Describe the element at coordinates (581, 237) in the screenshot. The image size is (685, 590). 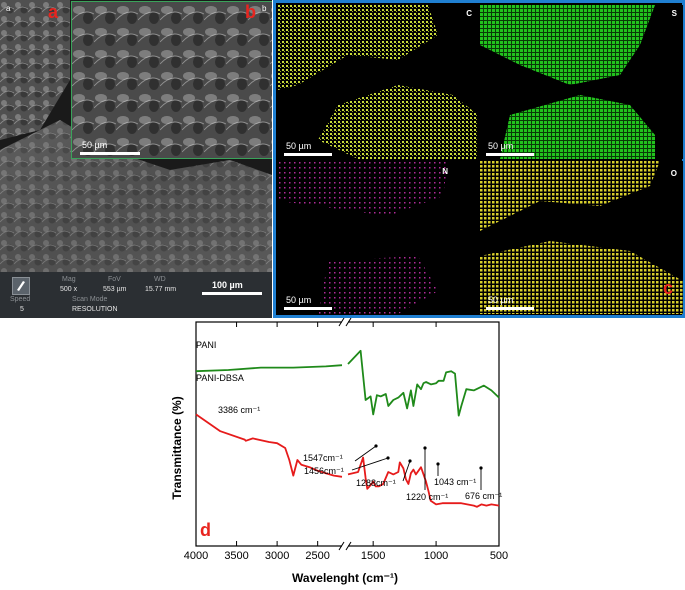
I see `eds-map-o: O 50 µm c` at that location.